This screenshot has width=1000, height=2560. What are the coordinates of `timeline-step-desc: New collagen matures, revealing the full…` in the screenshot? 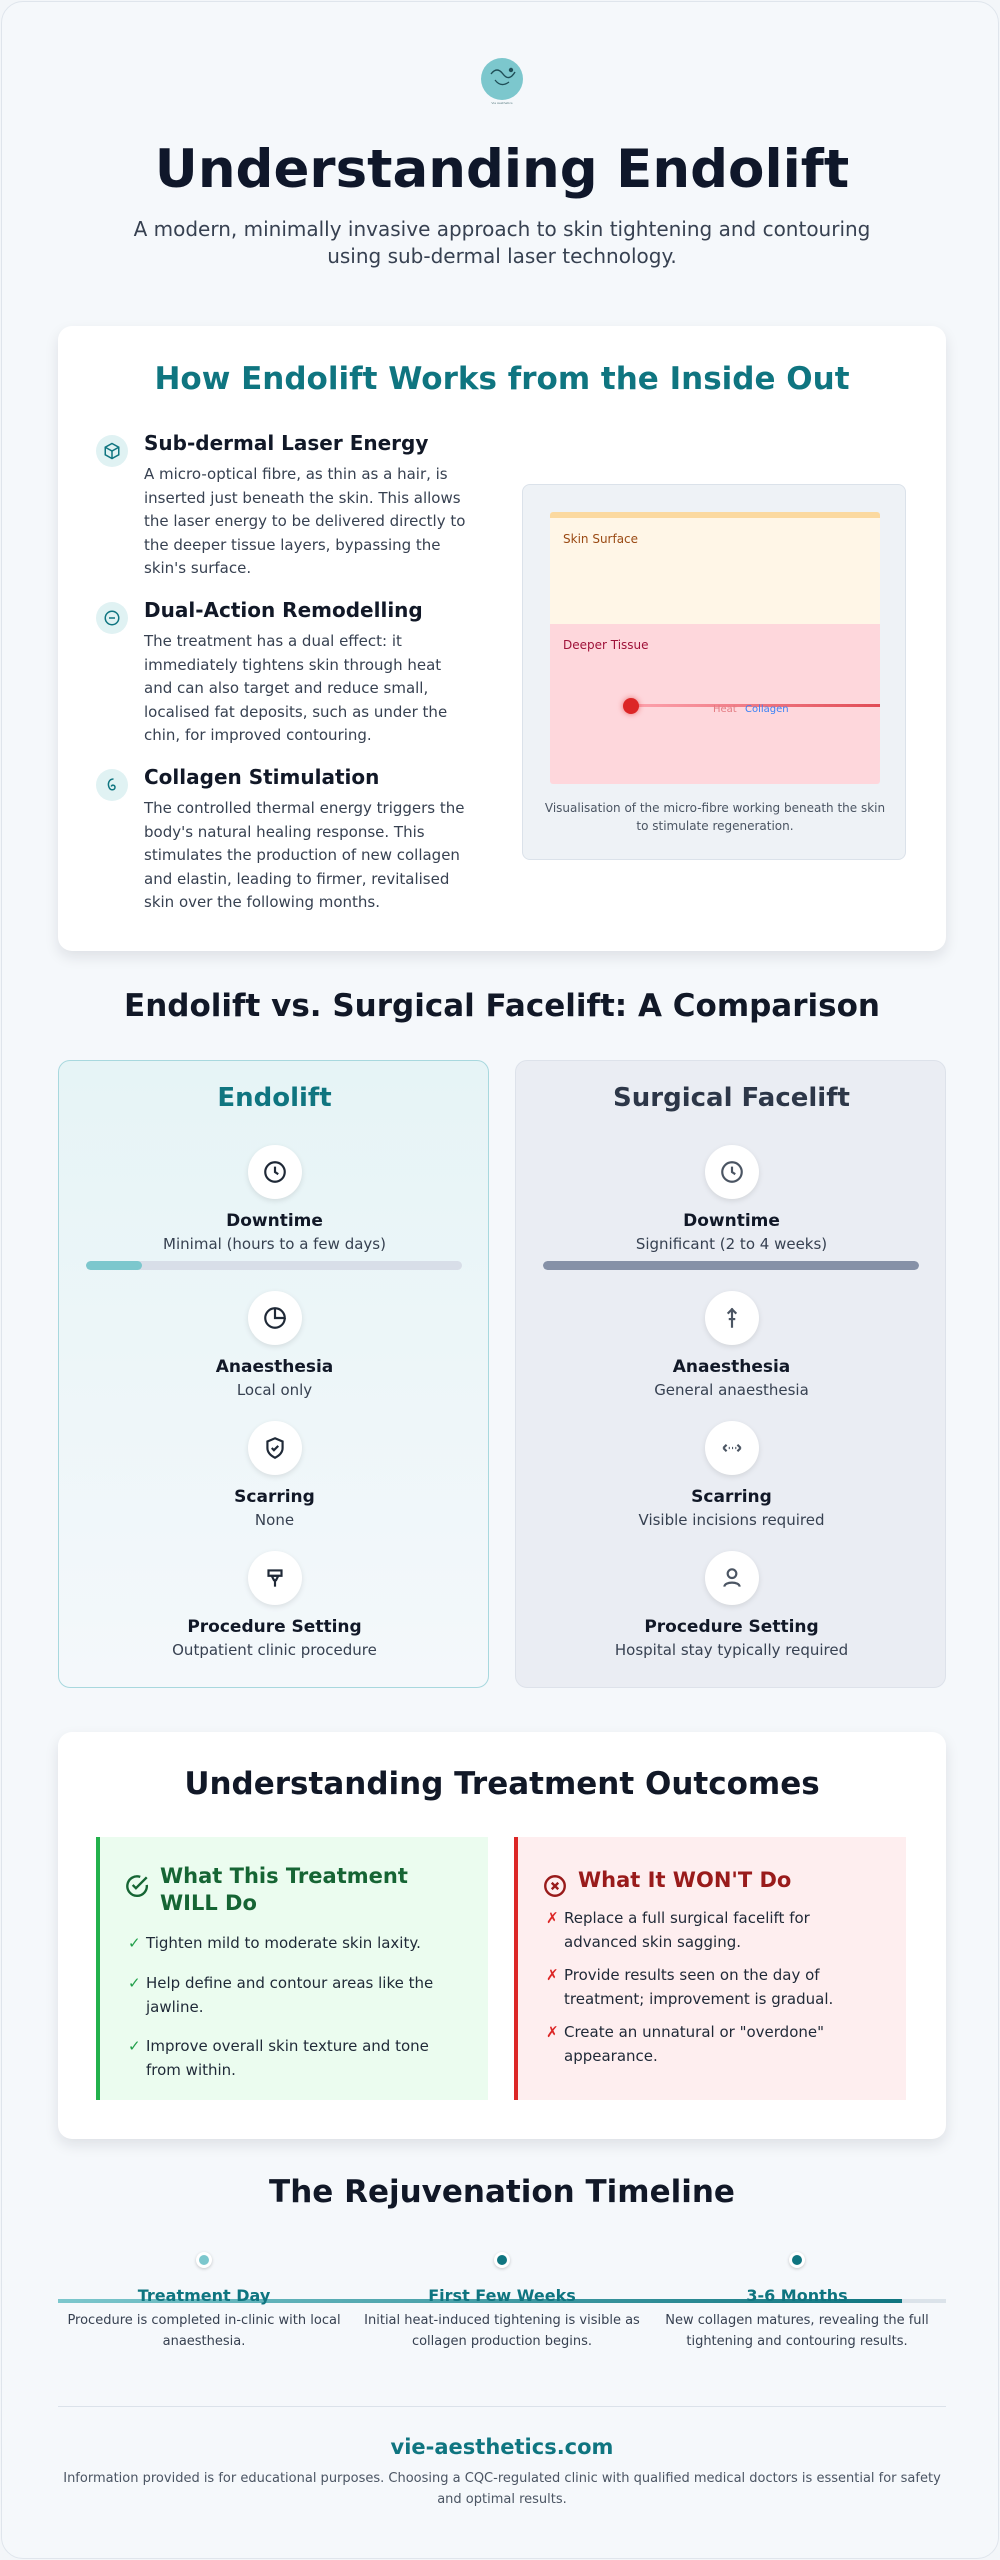 It's located at (797, 2331).